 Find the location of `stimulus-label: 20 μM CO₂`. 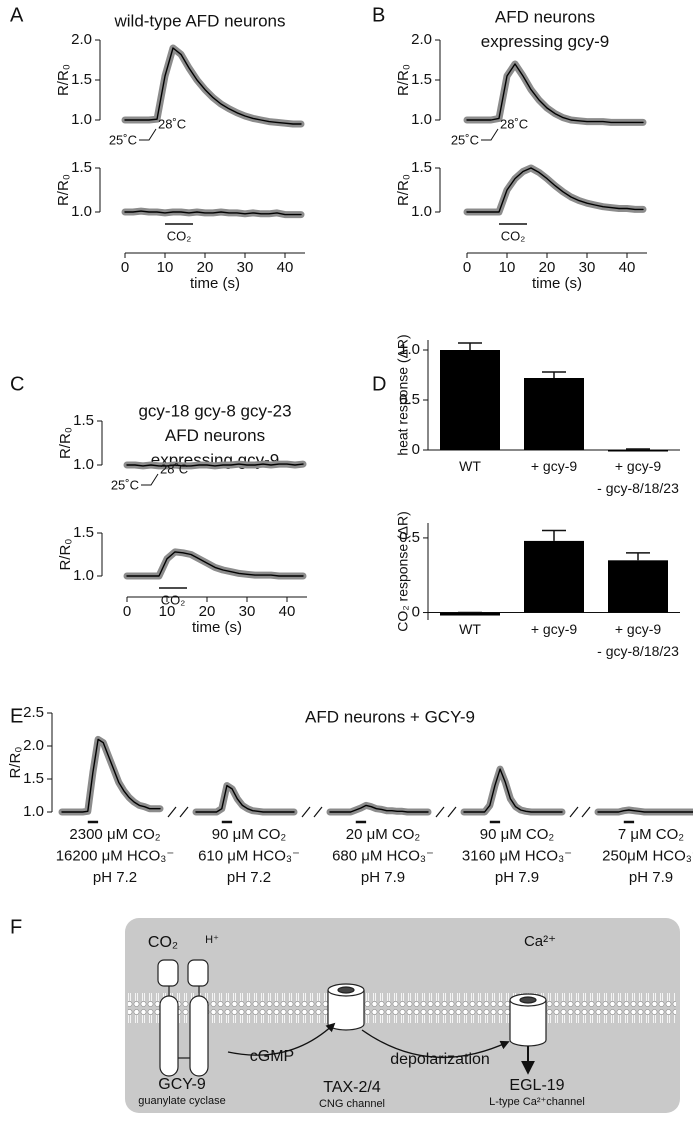

stimulus-label: 20 μM CO₂ is located at coordinates (383, 834).